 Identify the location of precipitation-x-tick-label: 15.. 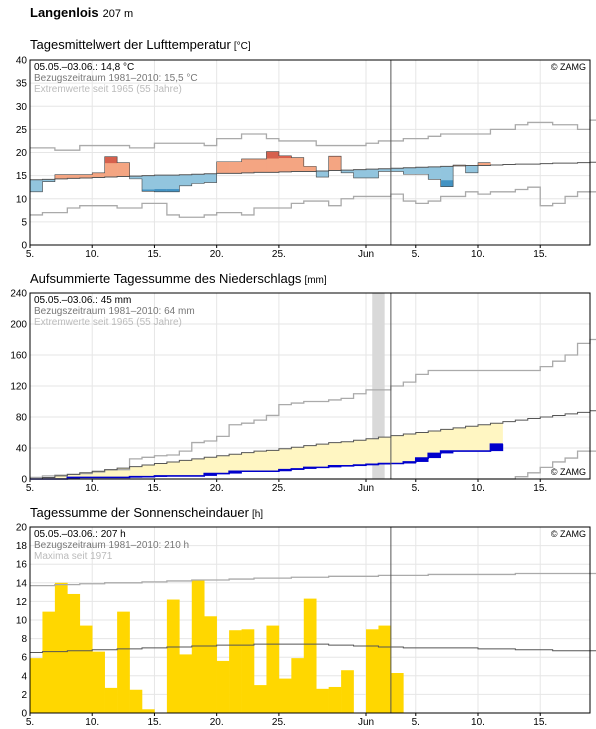
(154, 488).